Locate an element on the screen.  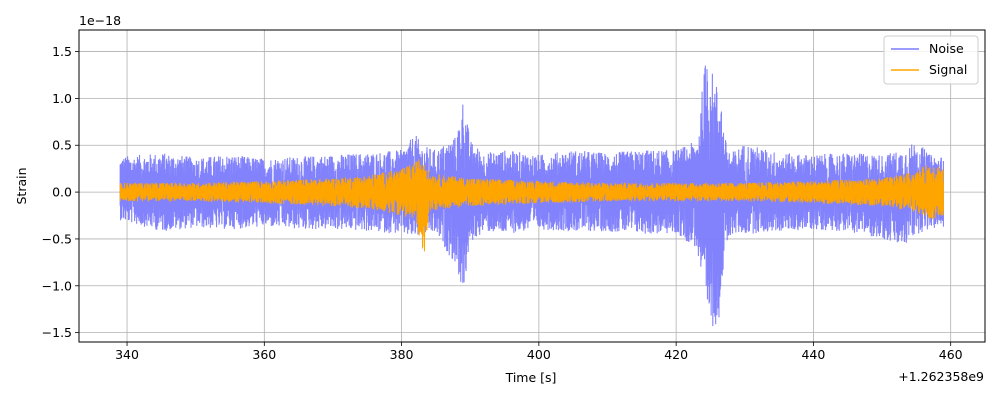
legend-box is located at coordinates (931, 60).